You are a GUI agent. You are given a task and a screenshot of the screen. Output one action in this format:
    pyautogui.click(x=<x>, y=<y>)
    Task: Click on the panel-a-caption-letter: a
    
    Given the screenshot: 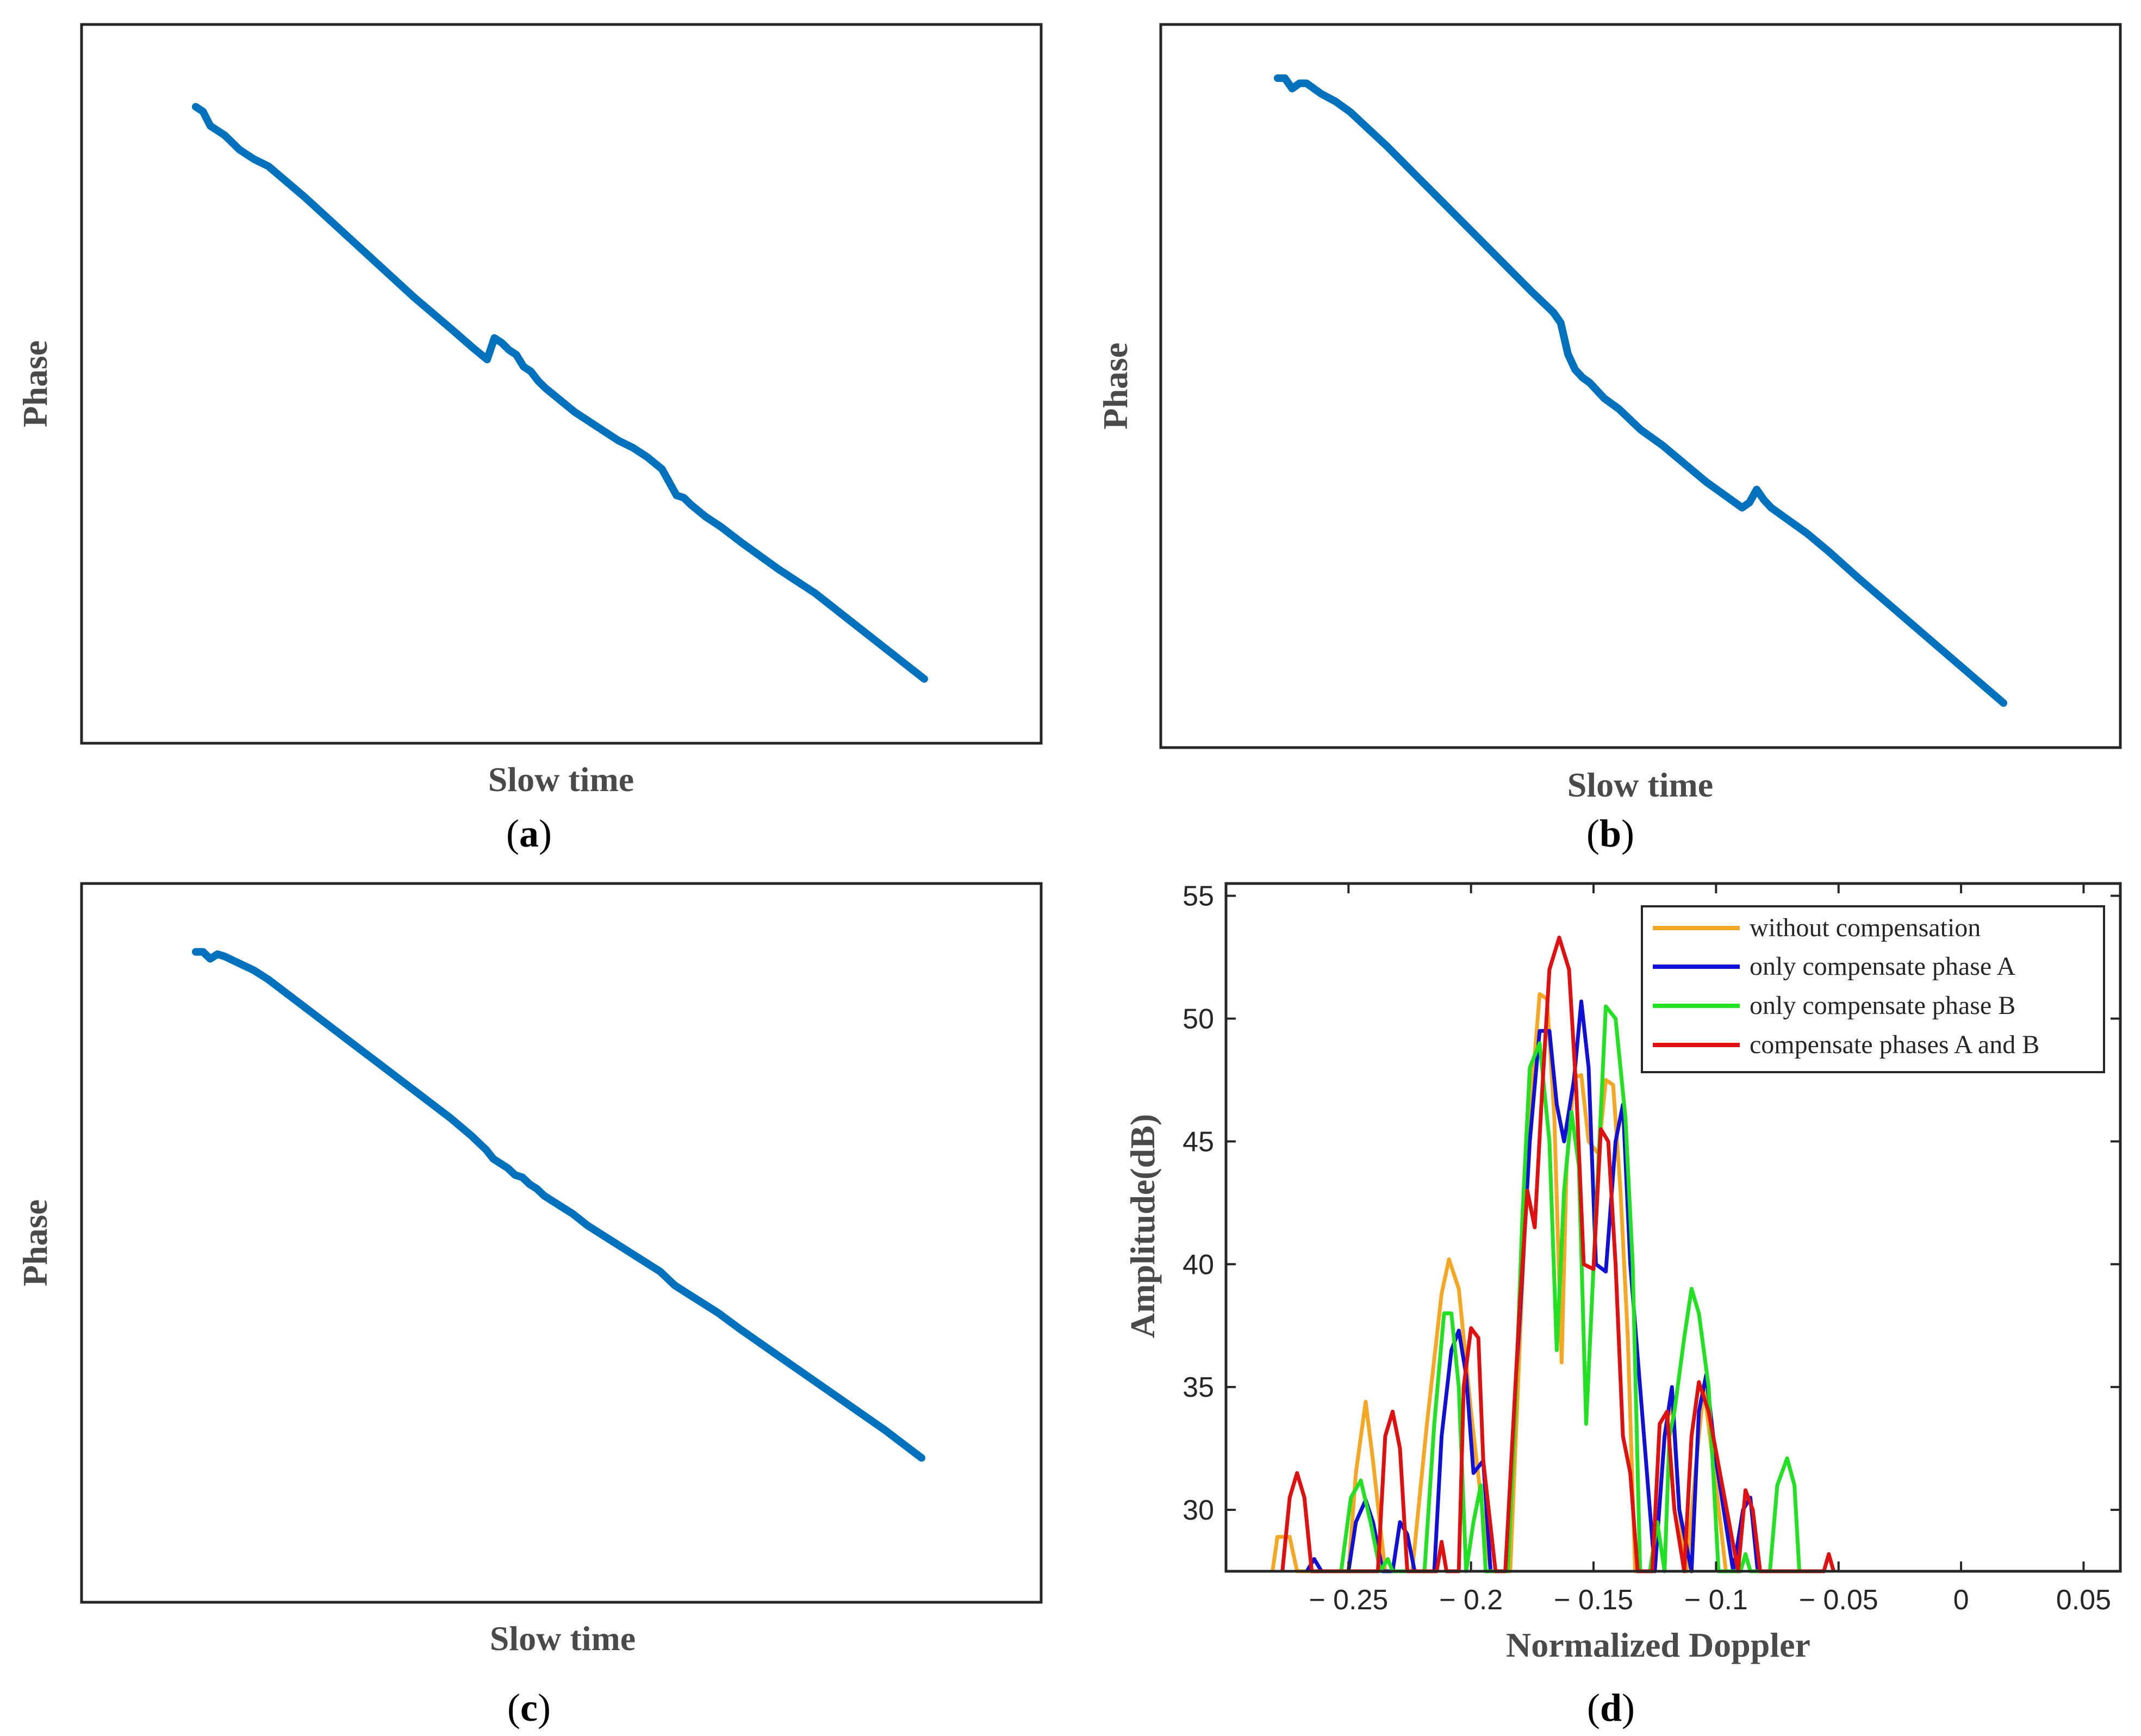 What is the action you would take?
    pyautogui.click(x=529, y=833)
    